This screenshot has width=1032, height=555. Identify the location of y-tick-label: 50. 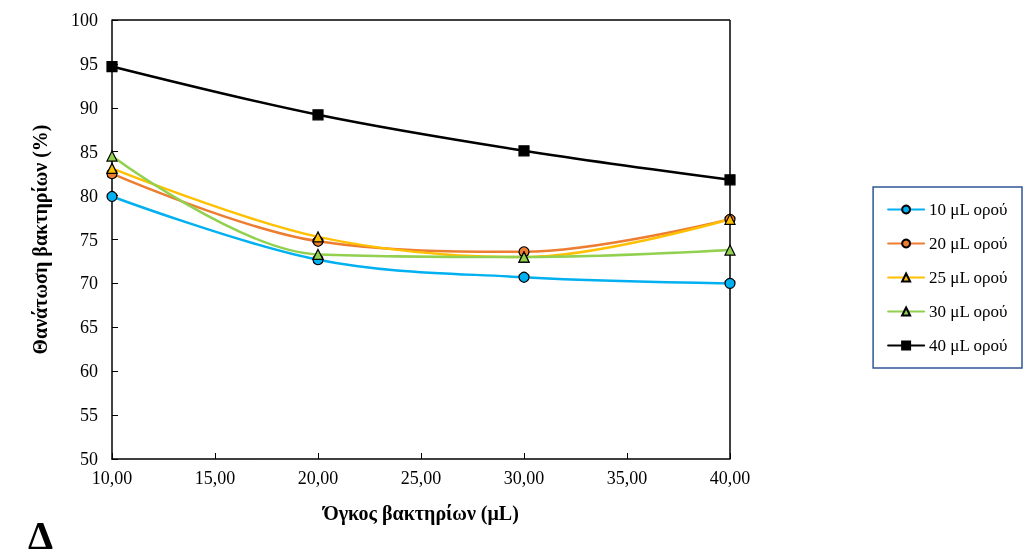
(89, 459).